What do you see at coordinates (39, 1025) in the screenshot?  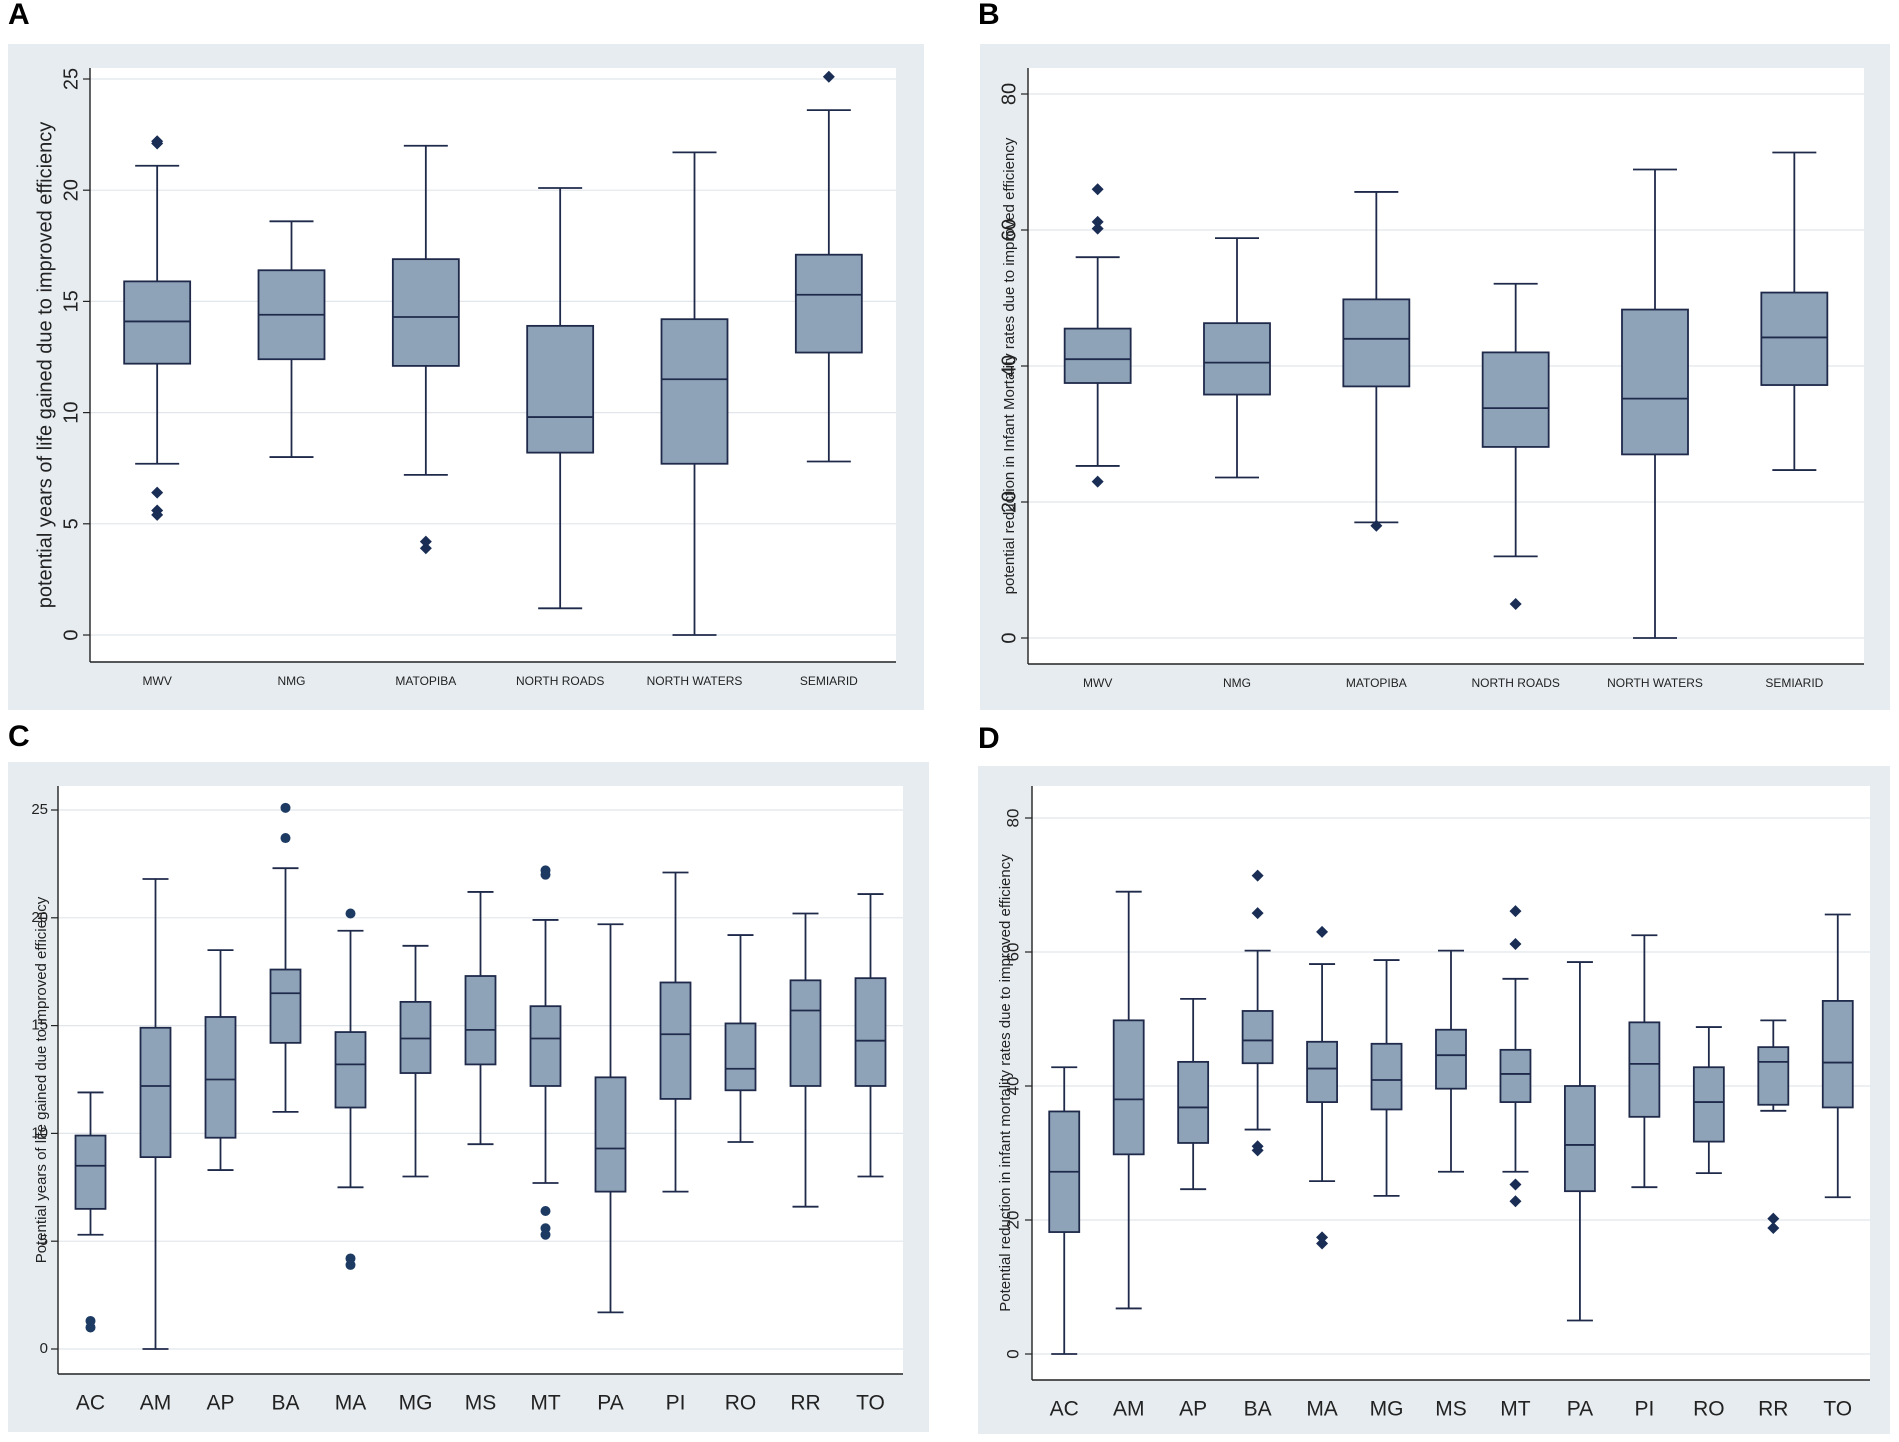 I see `chart-c-y-tick-label: 15` at bounding box center [39, 1025].